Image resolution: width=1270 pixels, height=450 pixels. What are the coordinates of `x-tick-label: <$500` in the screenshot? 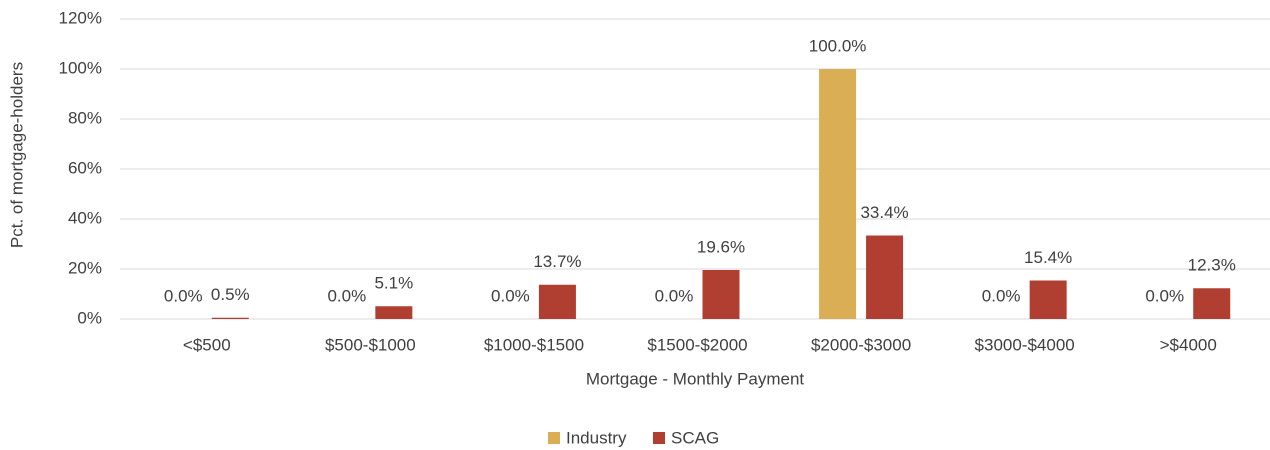 It's located at (207, 344).